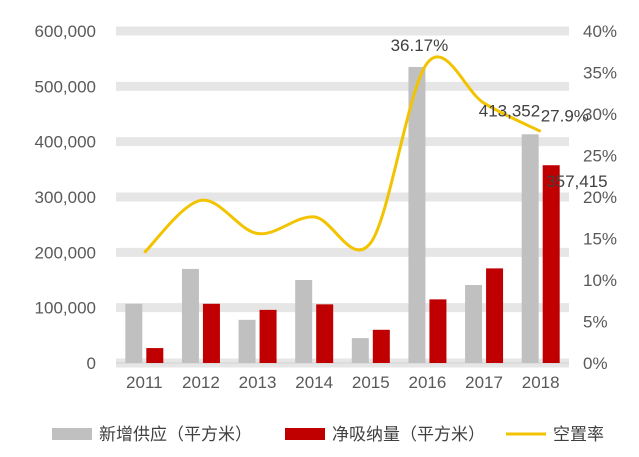 Image resolution: width=639 pixels, height=457 pixels. I want to click on legend-label: 新增供应（平方米）, so click(175, 434).